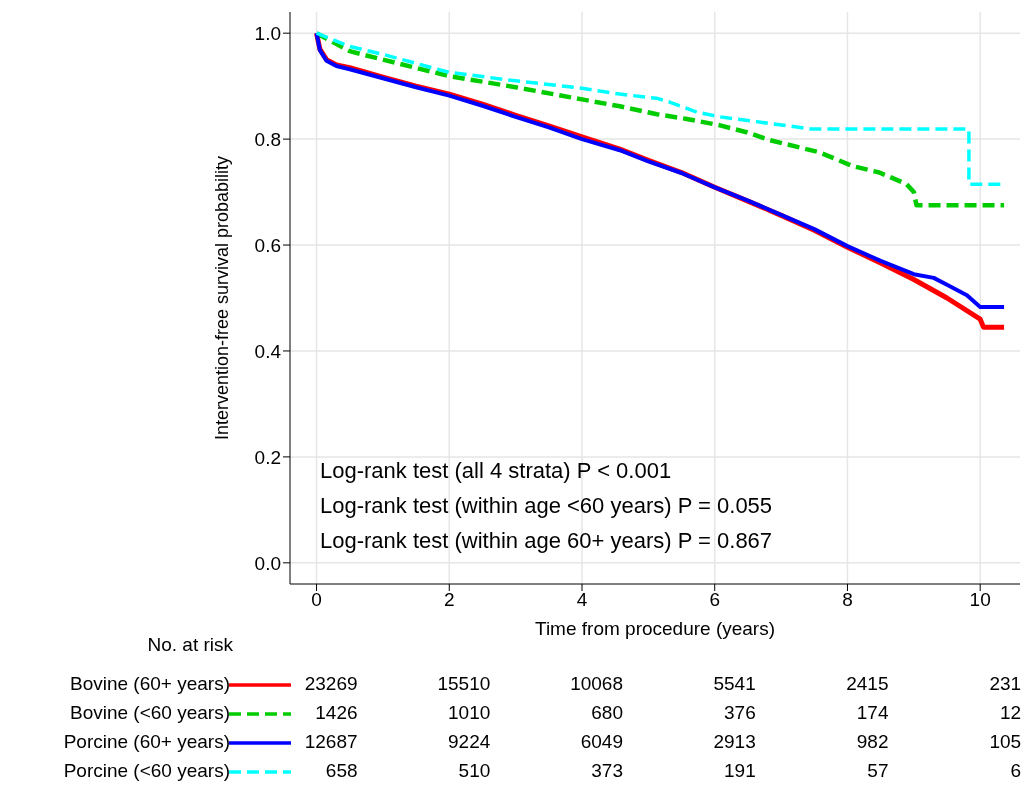 This screenshot has height=785, width=1023. Describe the element at coordinates (267, 245) in the screenshot. I see `y-tick-label: 0.6` at that location.